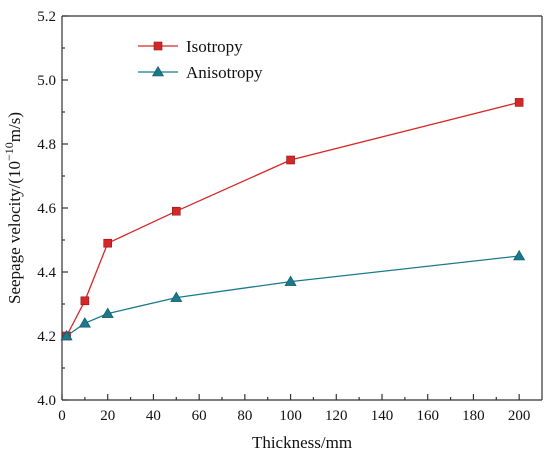  Describe the element at coordinates (382, 416) in the screenshot. I see `x-tick-label: 140` at that location.